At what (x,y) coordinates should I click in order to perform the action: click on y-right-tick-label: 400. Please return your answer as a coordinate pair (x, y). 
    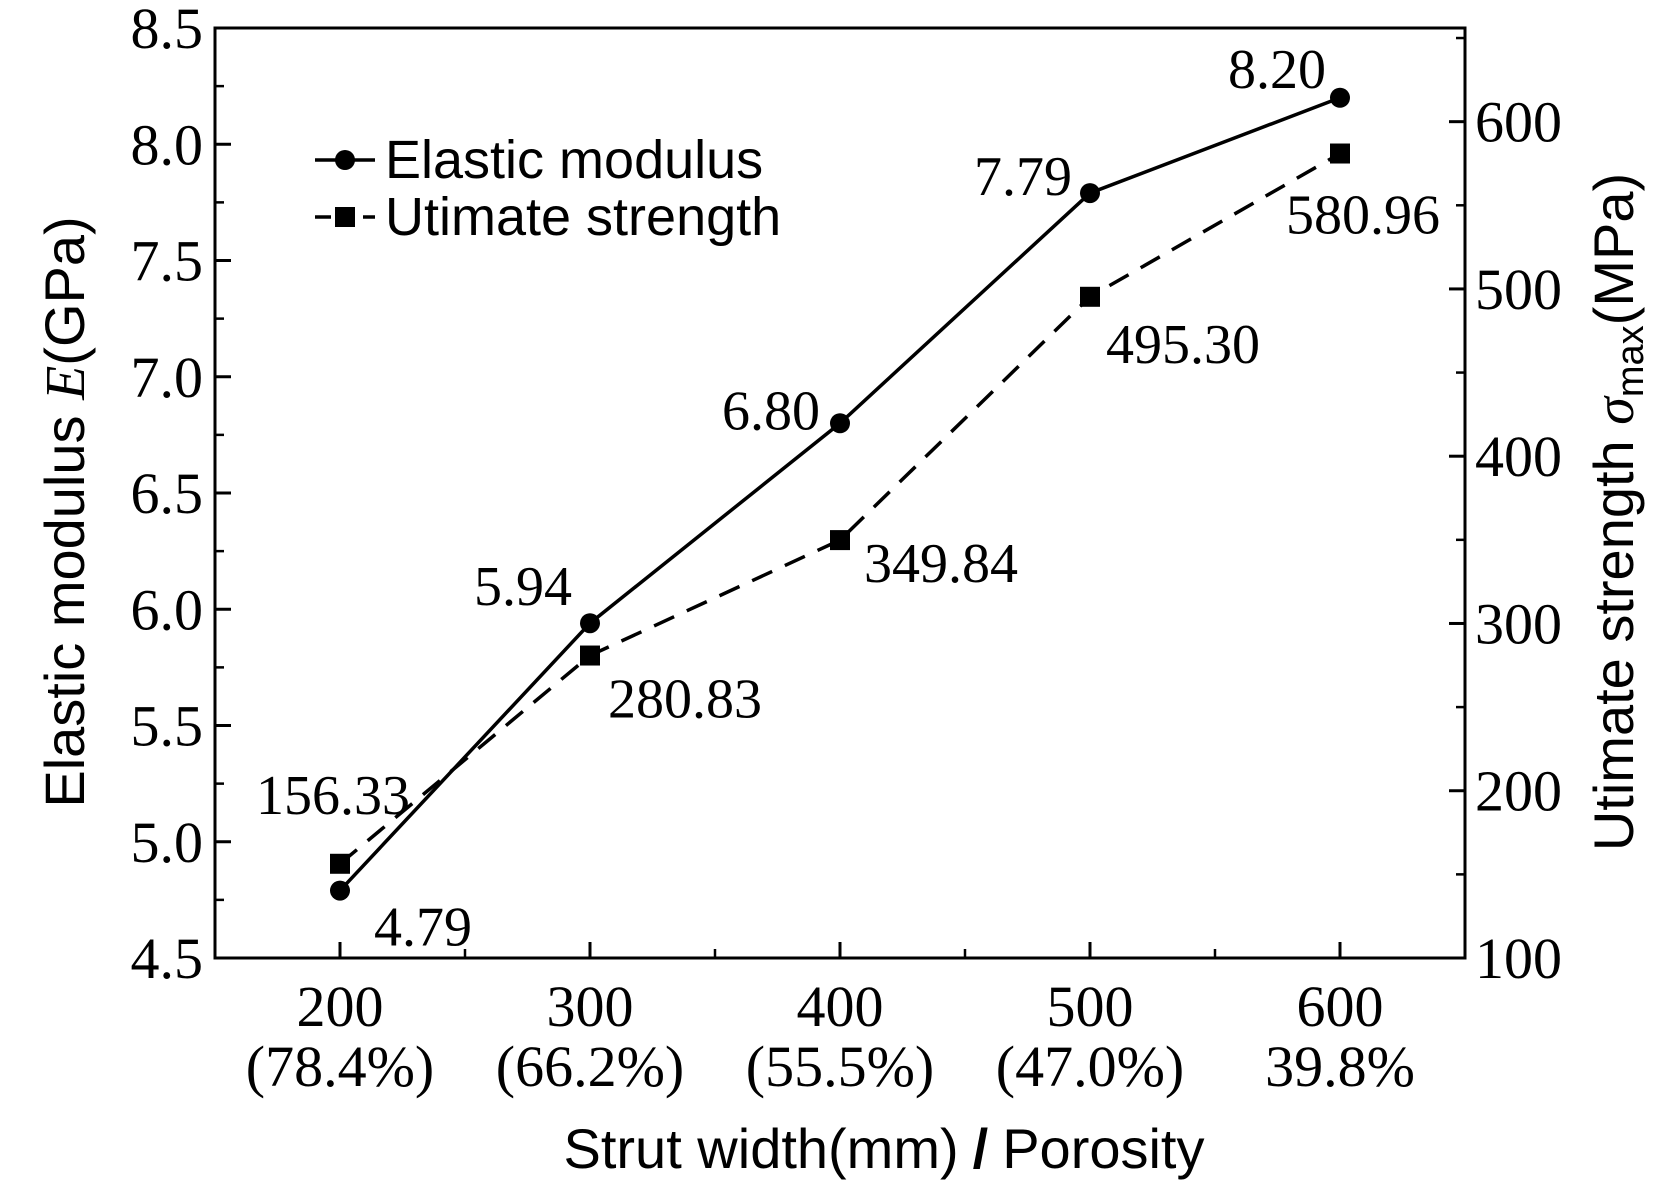
    Looking at the image, I should click on (1518, 456).